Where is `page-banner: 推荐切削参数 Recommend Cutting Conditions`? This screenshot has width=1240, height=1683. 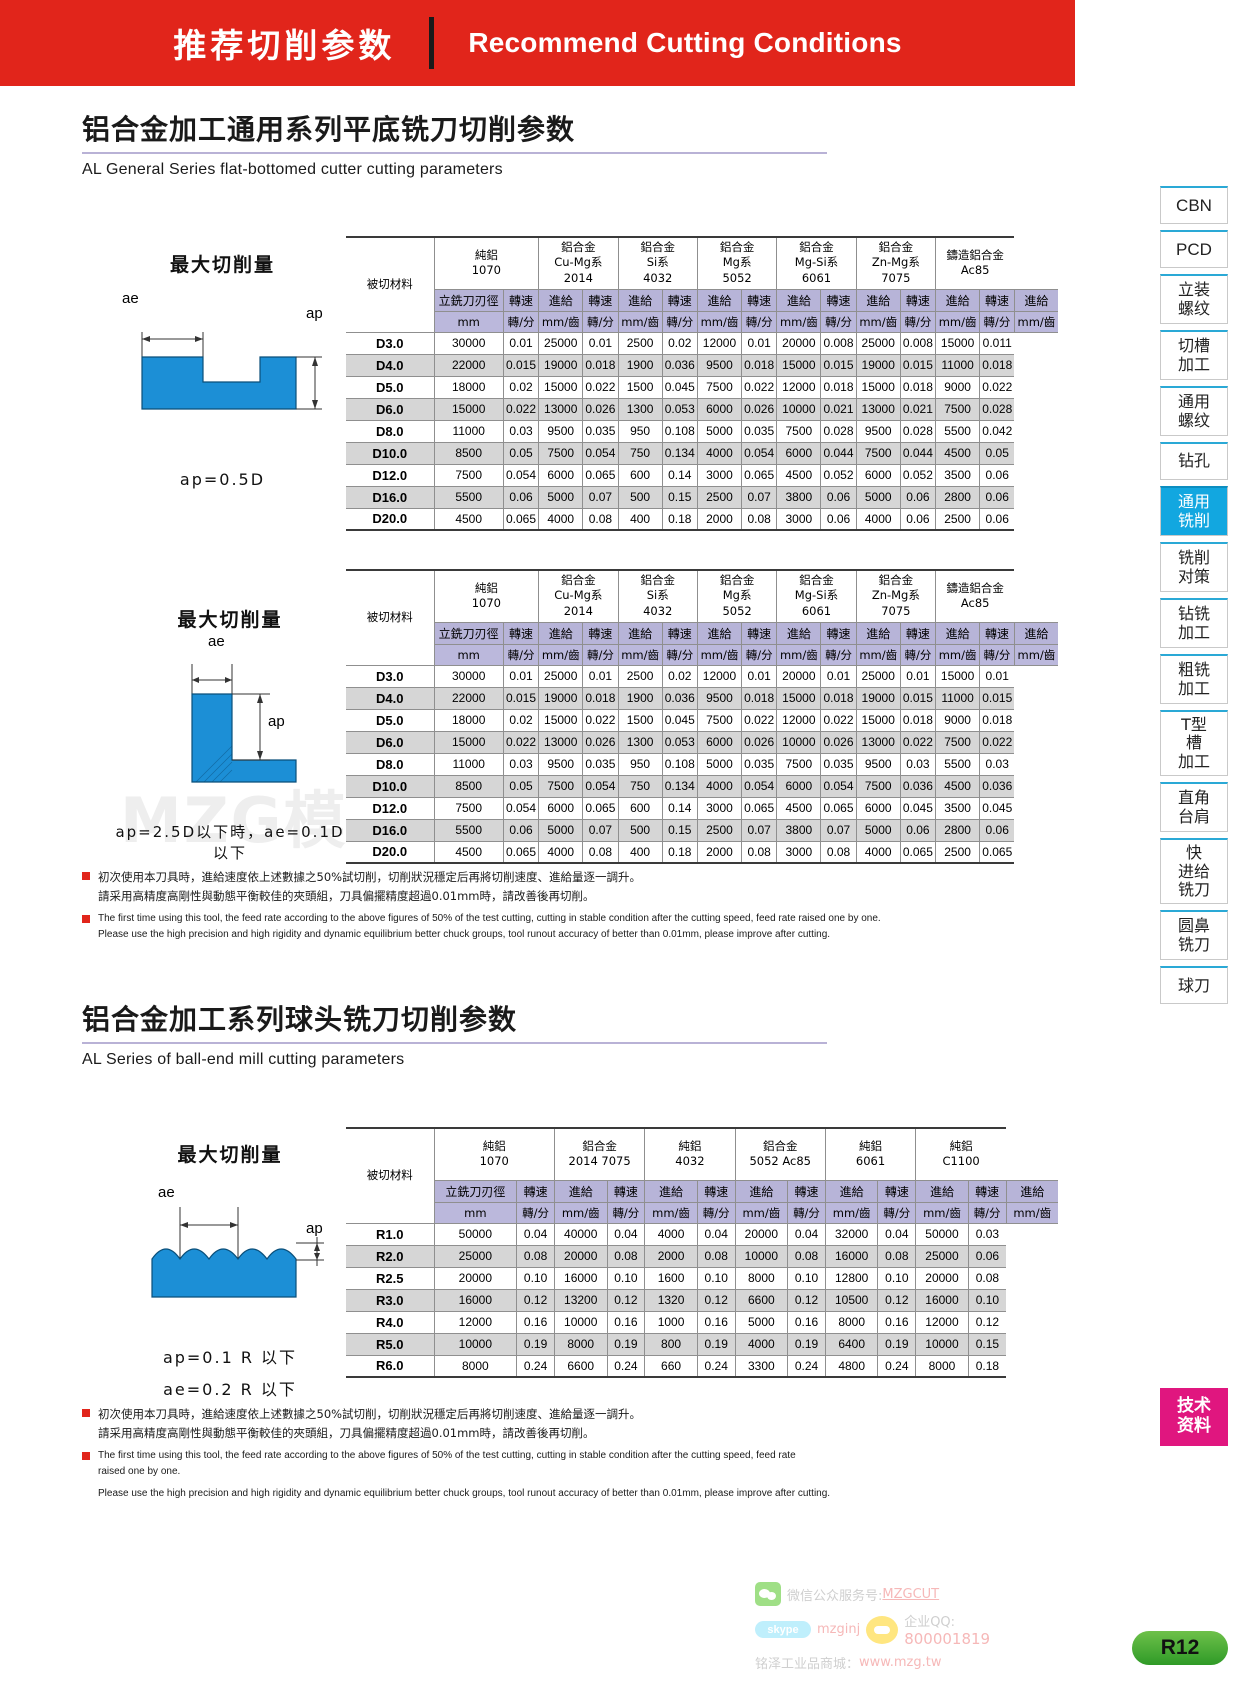 page-banner: 推荐切削参数 Recommend Cutting Conditions is located at coordinates (537, 43).